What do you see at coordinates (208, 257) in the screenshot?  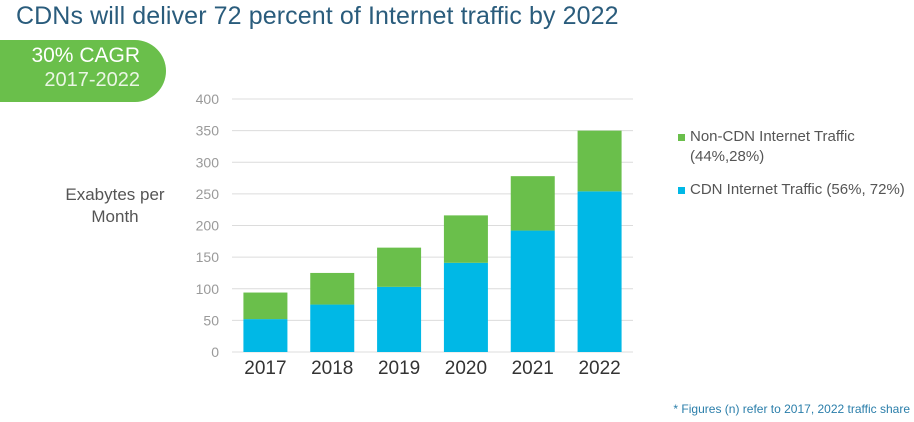 I see `y-tick-label: 150` at bounding box center [208, 257].